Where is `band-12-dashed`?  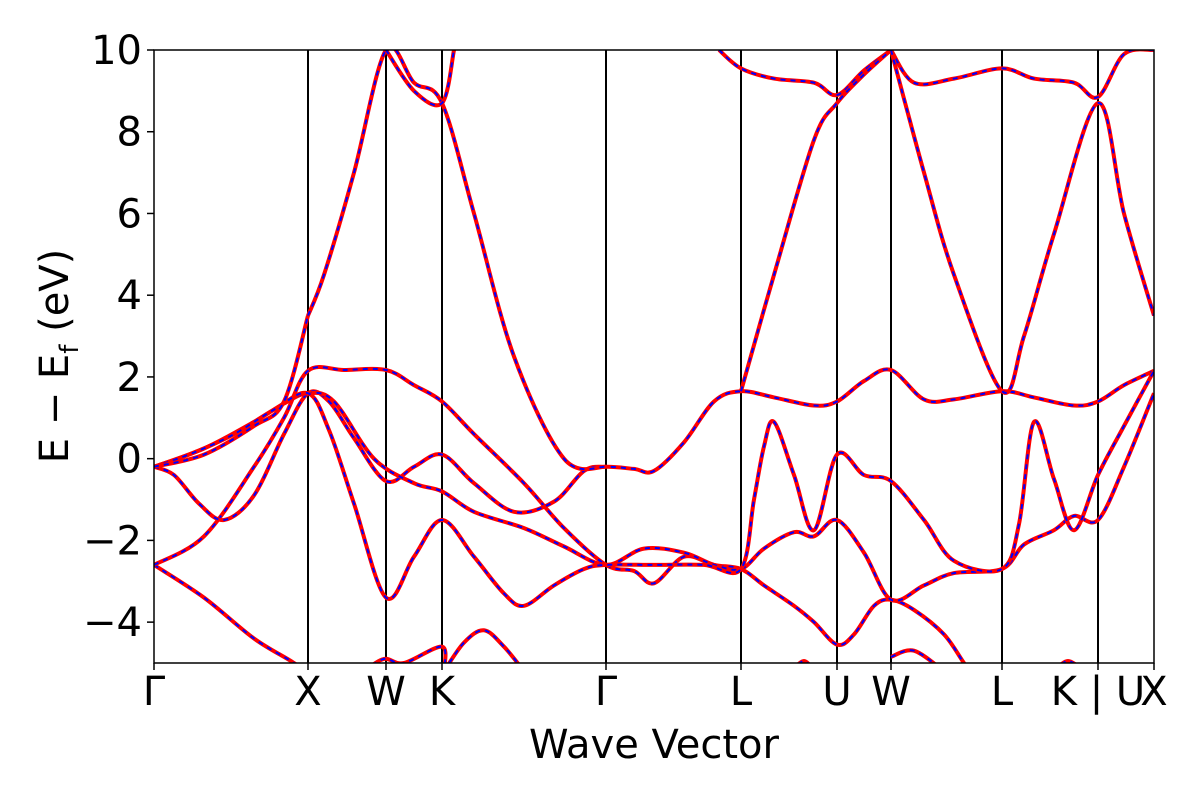
band-12-dashed is located at coordinates (1022, 222).